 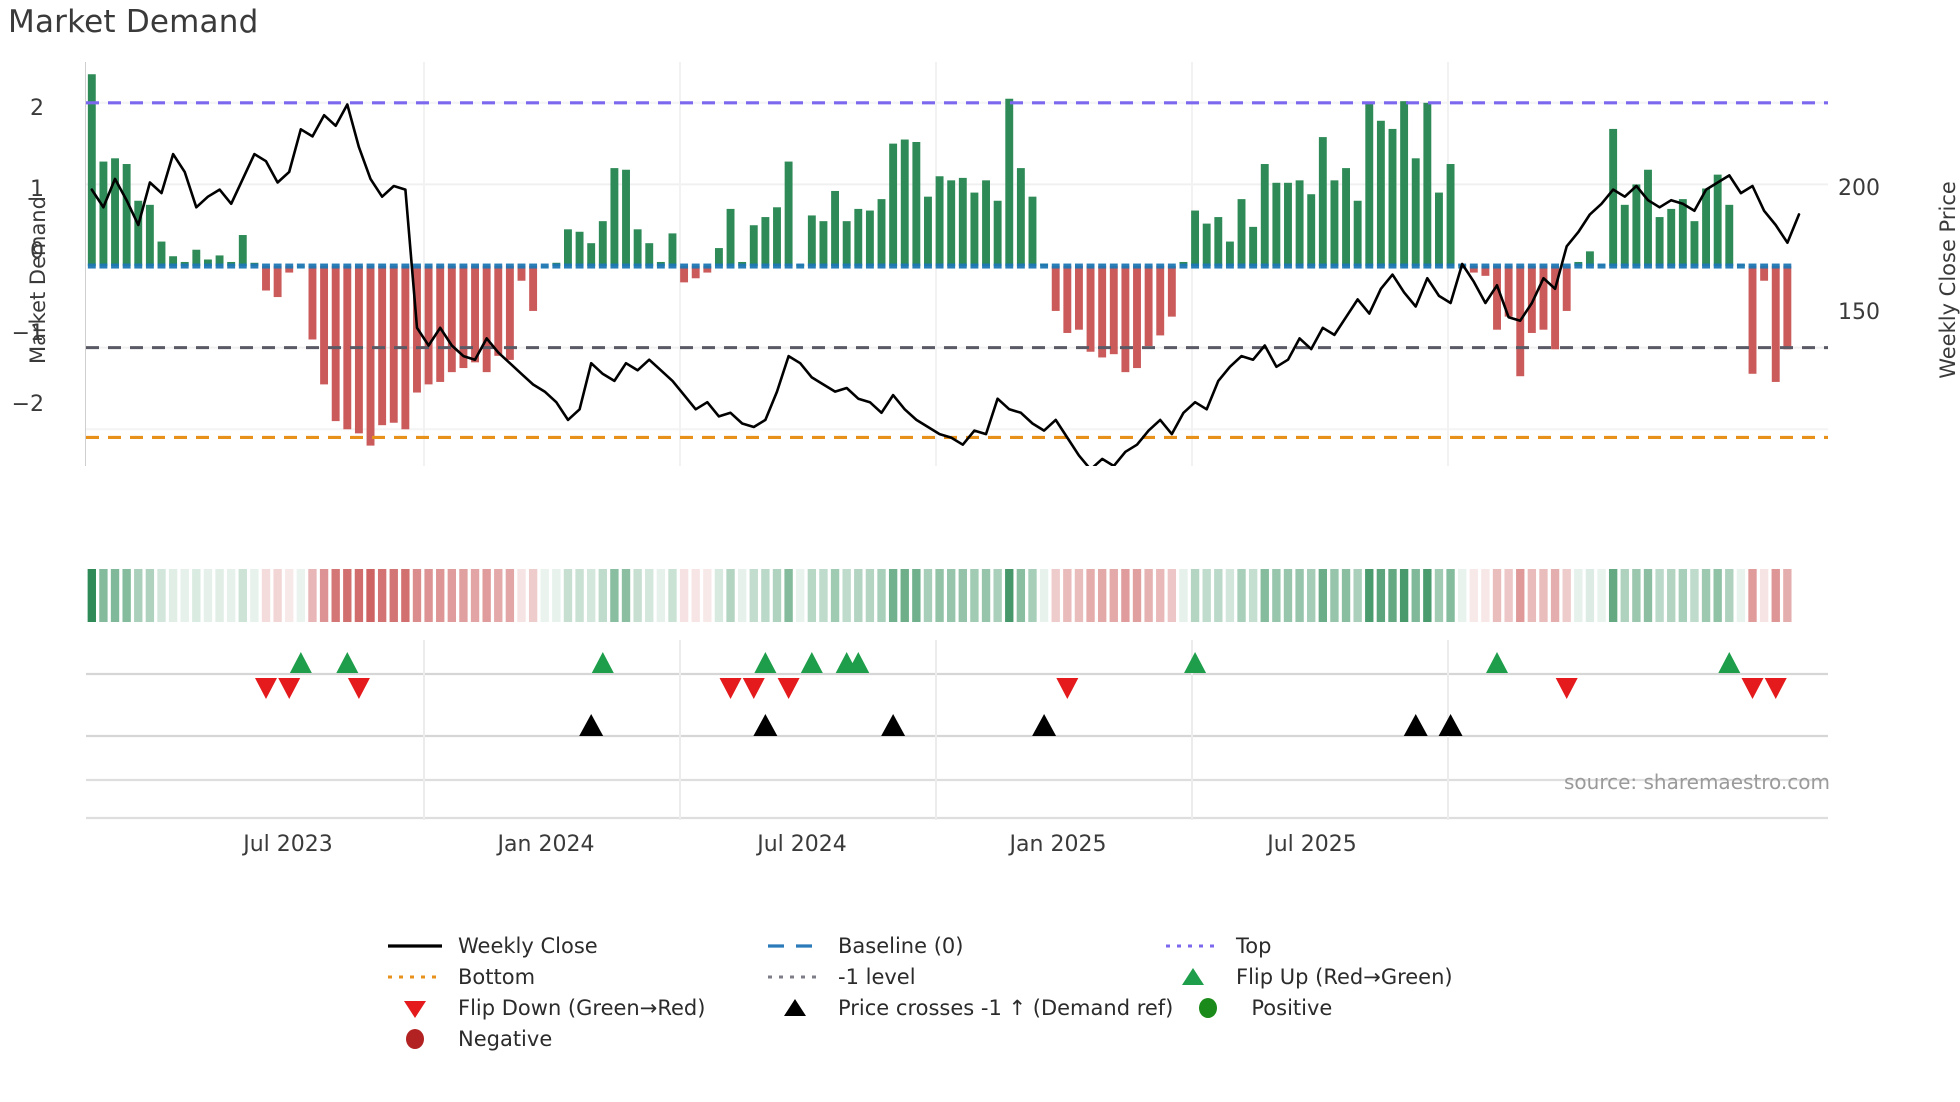 I want to click on chart-title: Market Demand, so click(x=133, y=22).